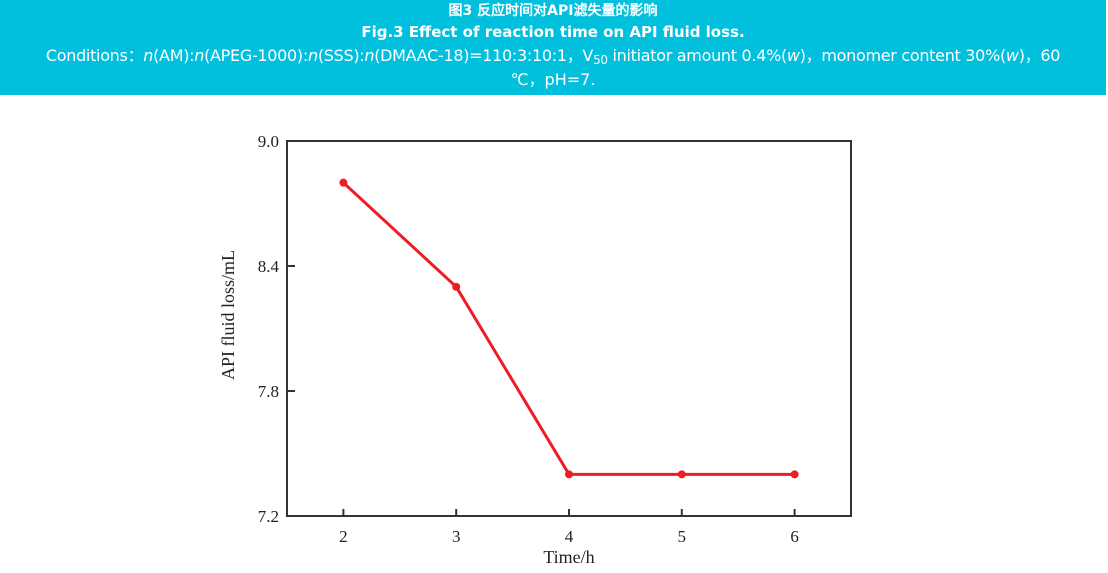 The width and height of the screenshot is (1108, 573). I want to click on x-tick-label: 2, so click(343, 536).